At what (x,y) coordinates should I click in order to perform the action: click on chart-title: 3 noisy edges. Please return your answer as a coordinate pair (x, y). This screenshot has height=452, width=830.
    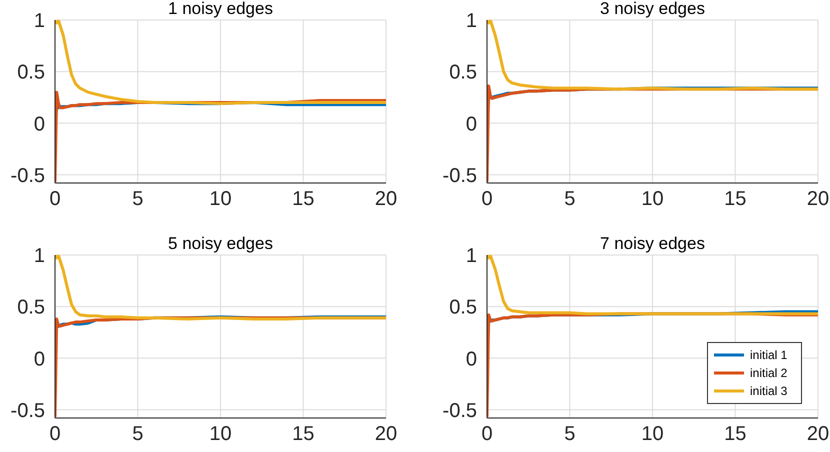
    Looking at the image, I should click on (652, 9).